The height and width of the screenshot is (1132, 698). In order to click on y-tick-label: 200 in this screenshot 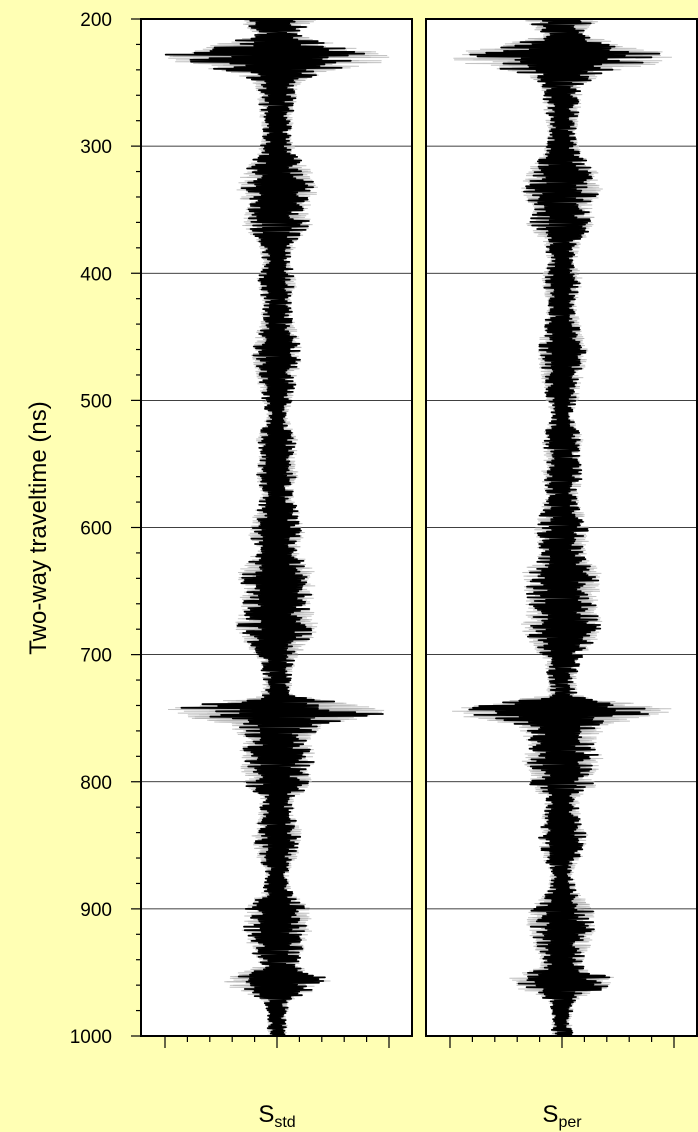, I will do `click(96, 20)`.